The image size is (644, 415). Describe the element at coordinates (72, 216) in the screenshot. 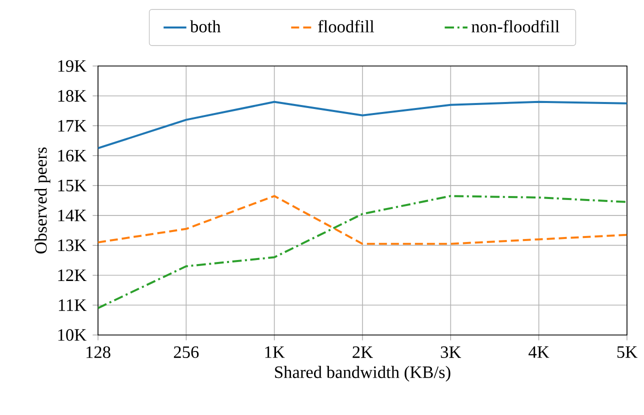

I see `y-tick-label: 14K` at that location.